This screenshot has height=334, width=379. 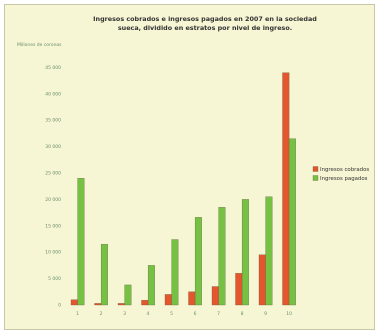 I want to click on x-tick-label: 9, so click(x=265, y=314).